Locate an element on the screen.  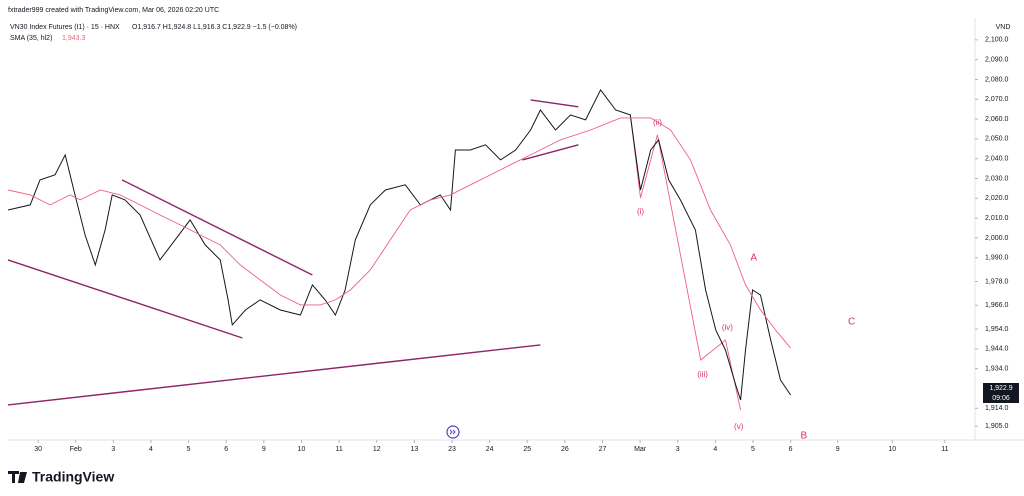
y-tick-label: 2,080.0 is located at coordinates (996, 79).